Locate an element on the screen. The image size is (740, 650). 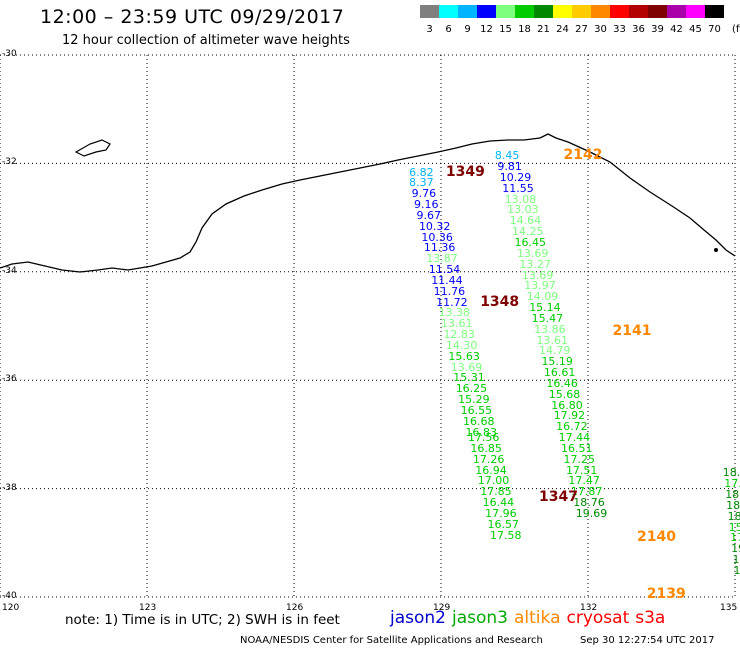
scale-label: 33 is located at coordinates (619, 29).